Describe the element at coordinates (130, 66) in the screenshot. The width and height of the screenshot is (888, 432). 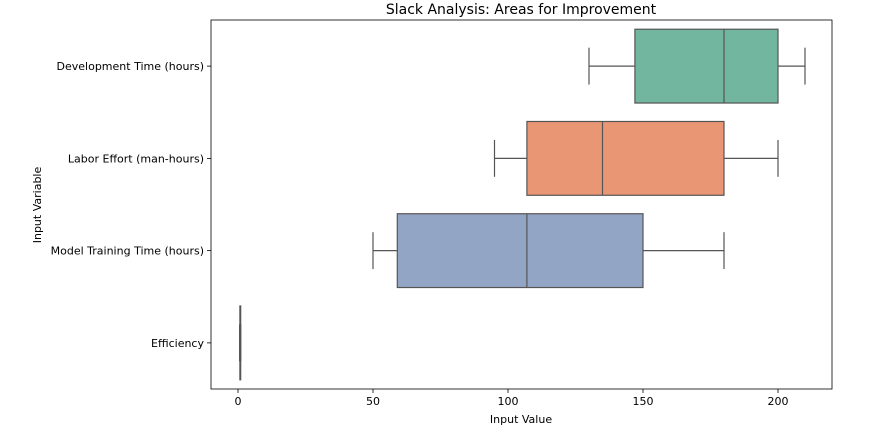
I see `y-tick-label: Development Time (hours)` at that location.